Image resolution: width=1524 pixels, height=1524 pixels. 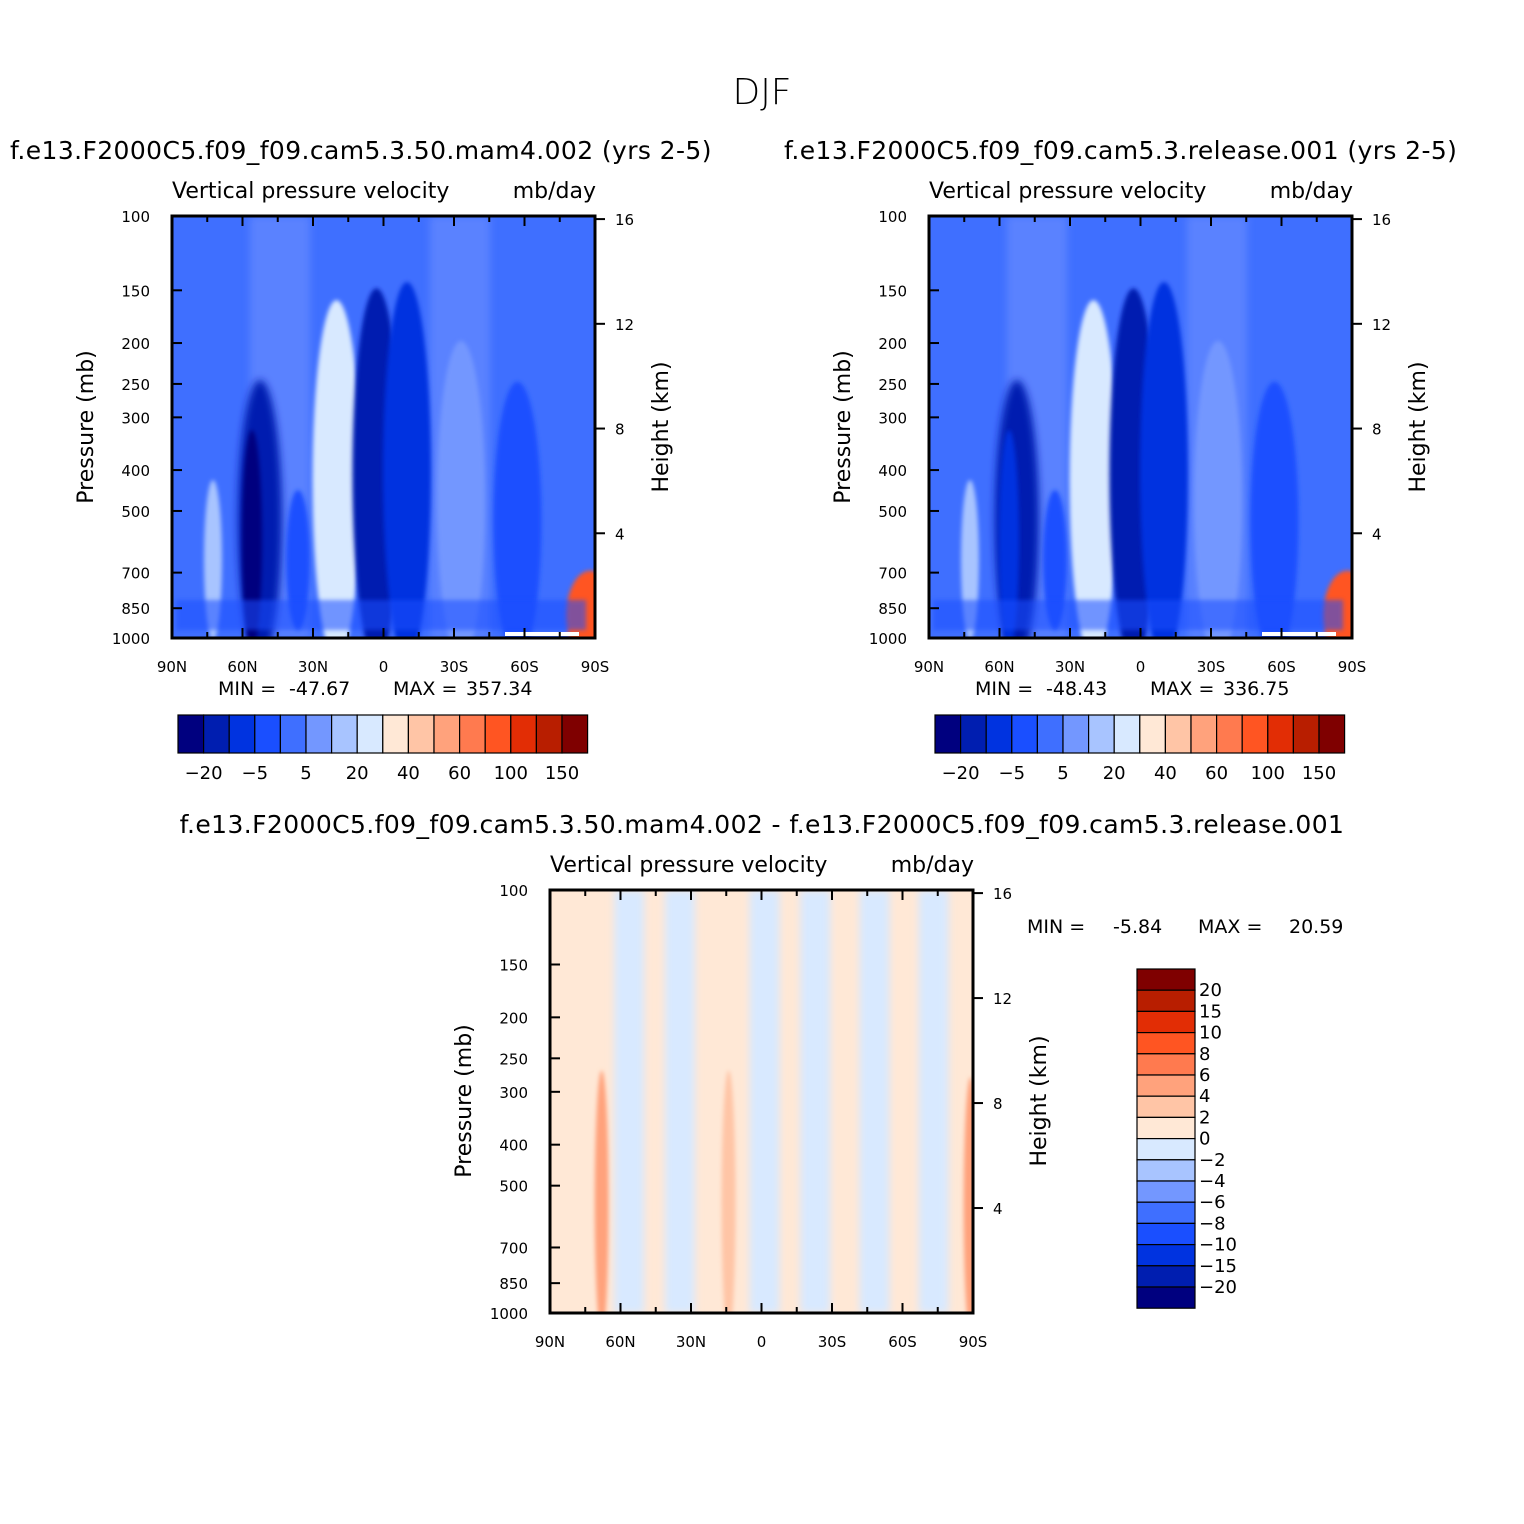 What do you see at coordinates (357, 773) in the screenshot?
I see `left-legend-label: 20` at bounding box center [357, 773].